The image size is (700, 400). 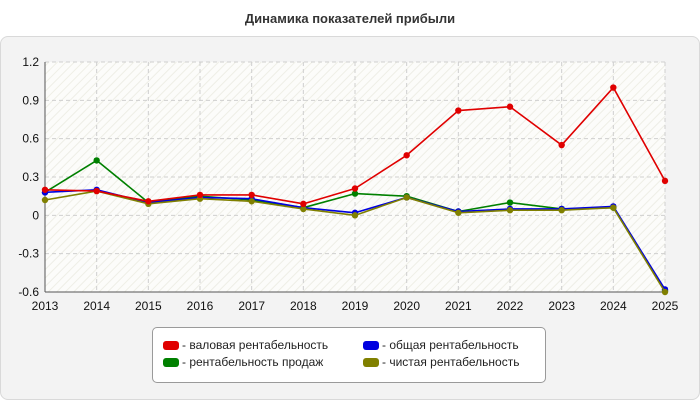 I want to click on y-tick-label: 0, so click(x=35, y=215).